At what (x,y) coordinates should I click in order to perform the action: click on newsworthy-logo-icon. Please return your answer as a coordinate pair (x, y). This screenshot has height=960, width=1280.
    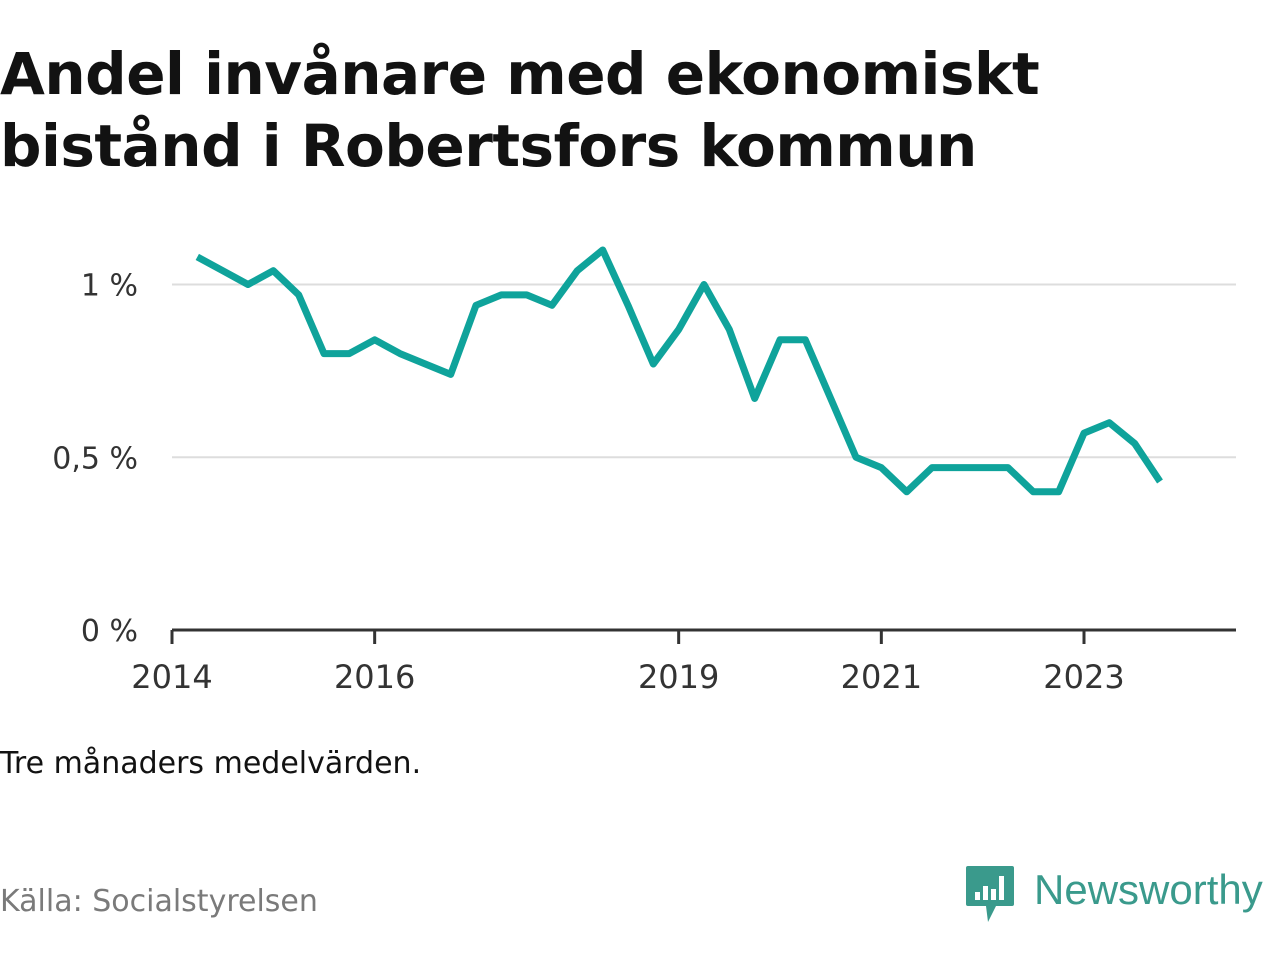
    Looking at the image, I should click on (990, 894).